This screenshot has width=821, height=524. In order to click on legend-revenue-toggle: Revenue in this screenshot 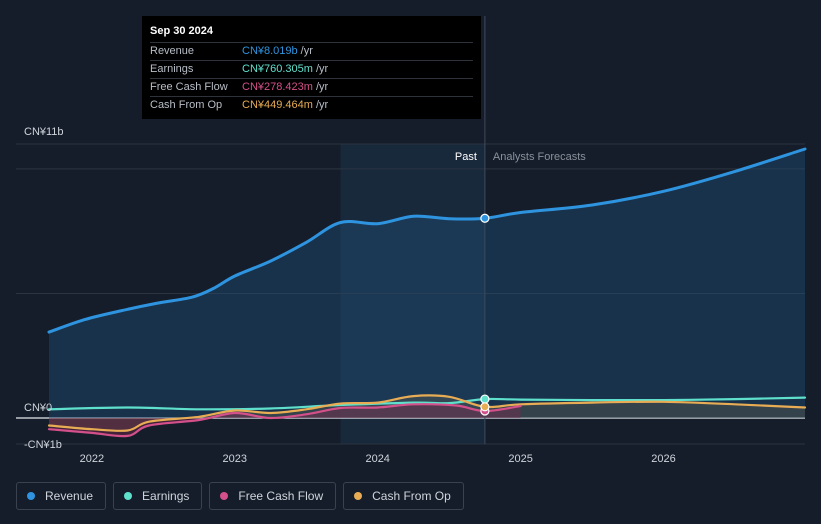, I will do `click(61, 496)`.